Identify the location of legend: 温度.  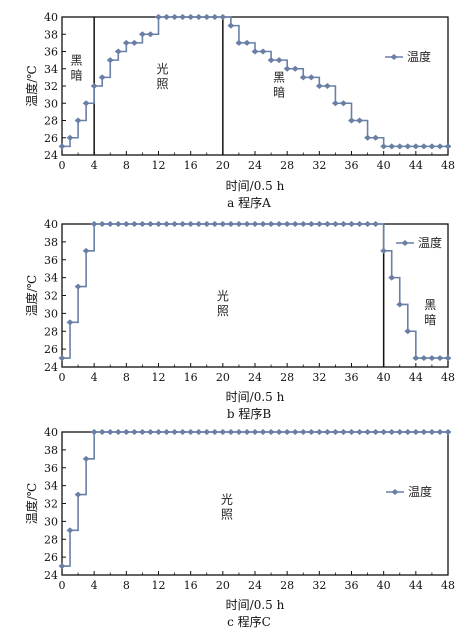
(409, 491).